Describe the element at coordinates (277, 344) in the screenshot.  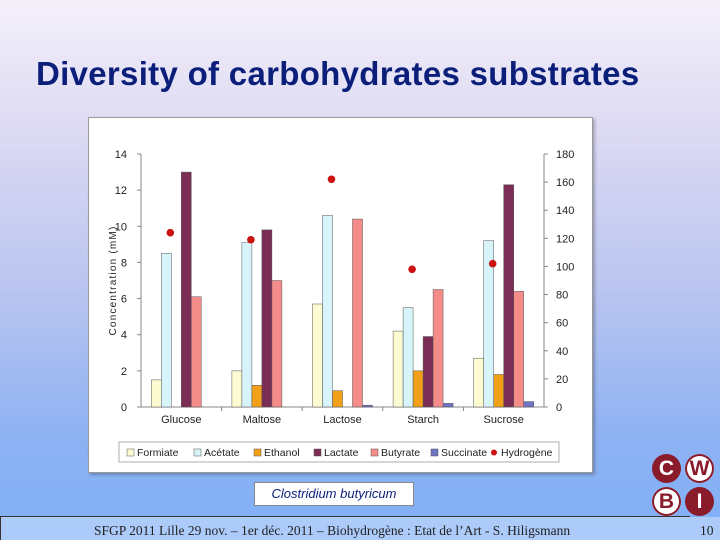
I see `bar-butyrate-maltose` at that location.